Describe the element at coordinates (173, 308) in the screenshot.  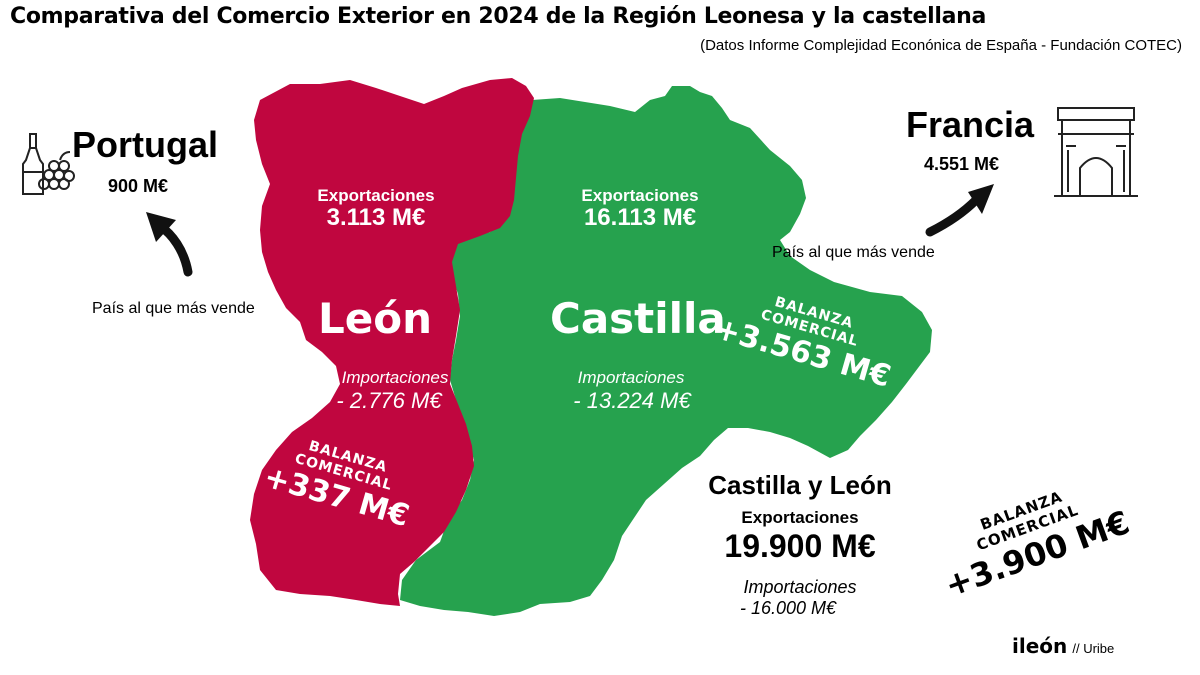
I see `portugal-note: País al que más vende` at that location.